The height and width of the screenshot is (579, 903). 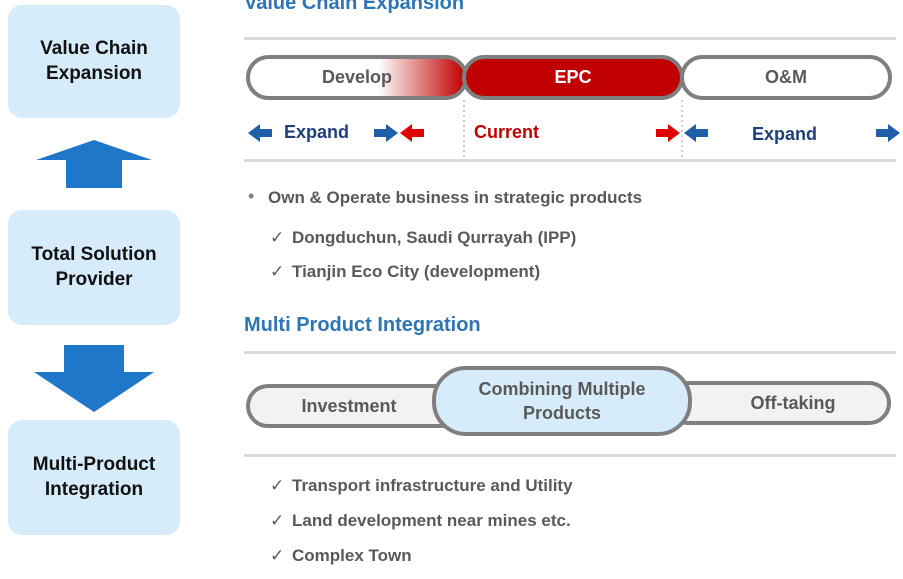 I want to click on check-item: Complex Town, so click(x=341, y=556).